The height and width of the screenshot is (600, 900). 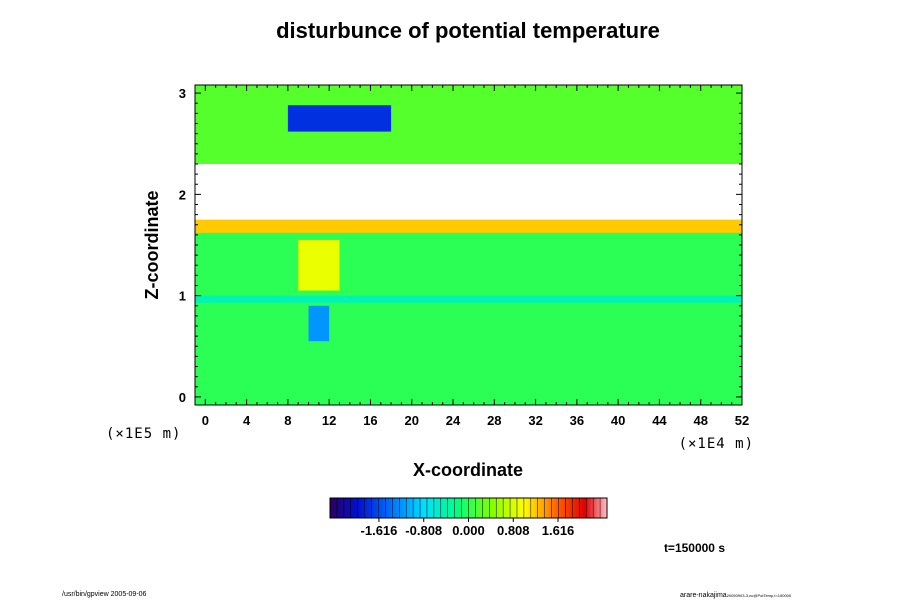 I want to click on x-tick-label: 48, so click(x=700, y=420).